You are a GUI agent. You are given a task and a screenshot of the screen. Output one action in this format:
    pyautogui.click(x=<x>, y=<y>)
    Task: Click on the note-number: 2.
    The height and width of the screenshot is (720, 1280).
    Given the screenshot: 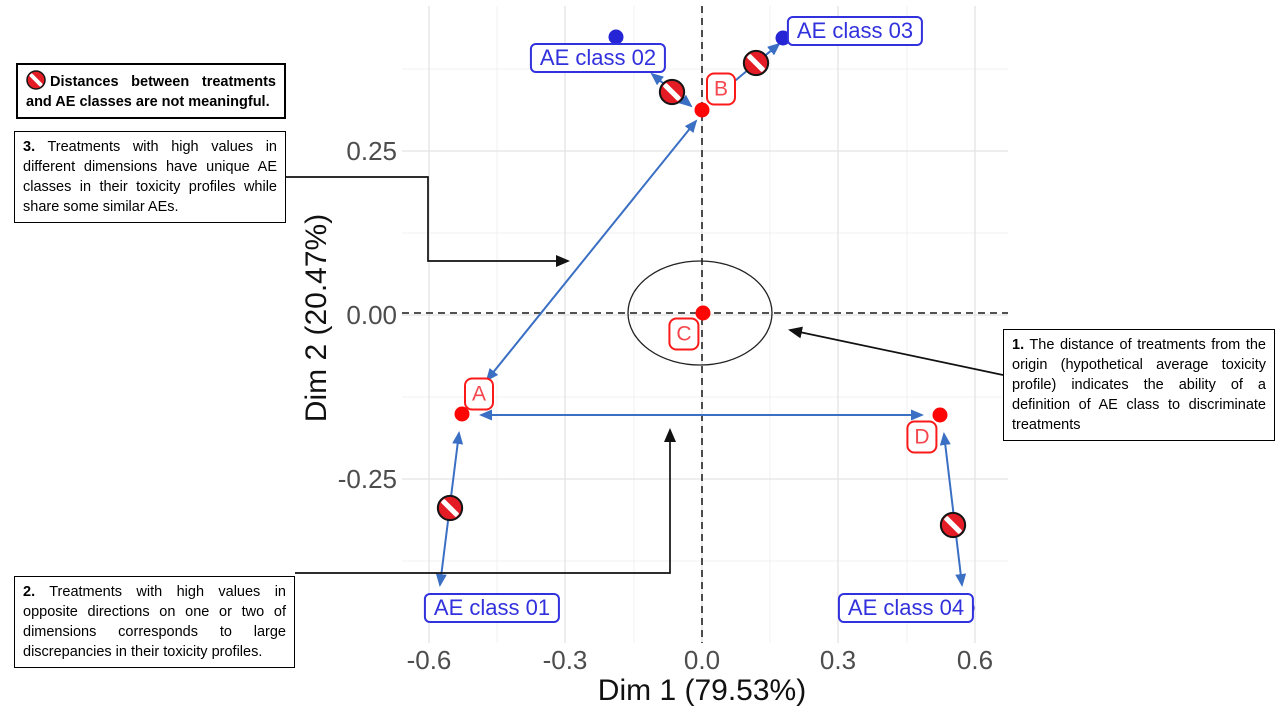 What is the action you would take?
    pyautogui.click(x=29, y=592)
    